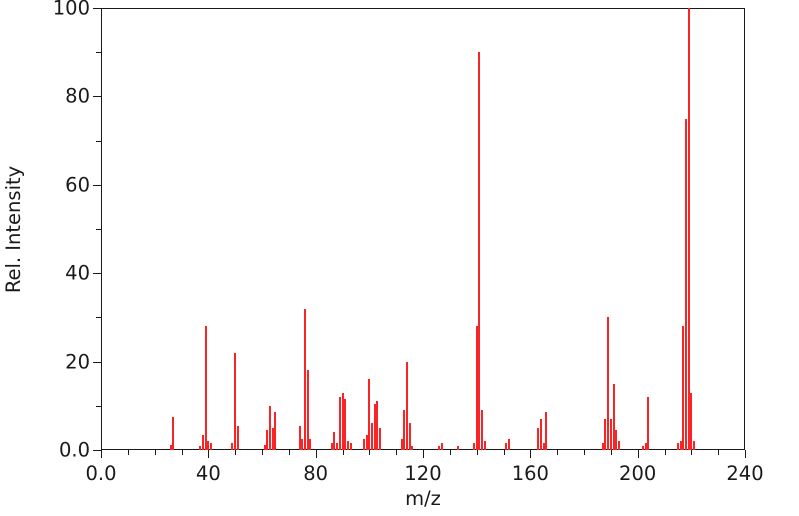 Image resolution: width=799 pixels, height=516 pixels. What do you see at coordinates (71, 10) in the screenshot?
I see `y-tick-label: 100` at bounding box center [71, 10].